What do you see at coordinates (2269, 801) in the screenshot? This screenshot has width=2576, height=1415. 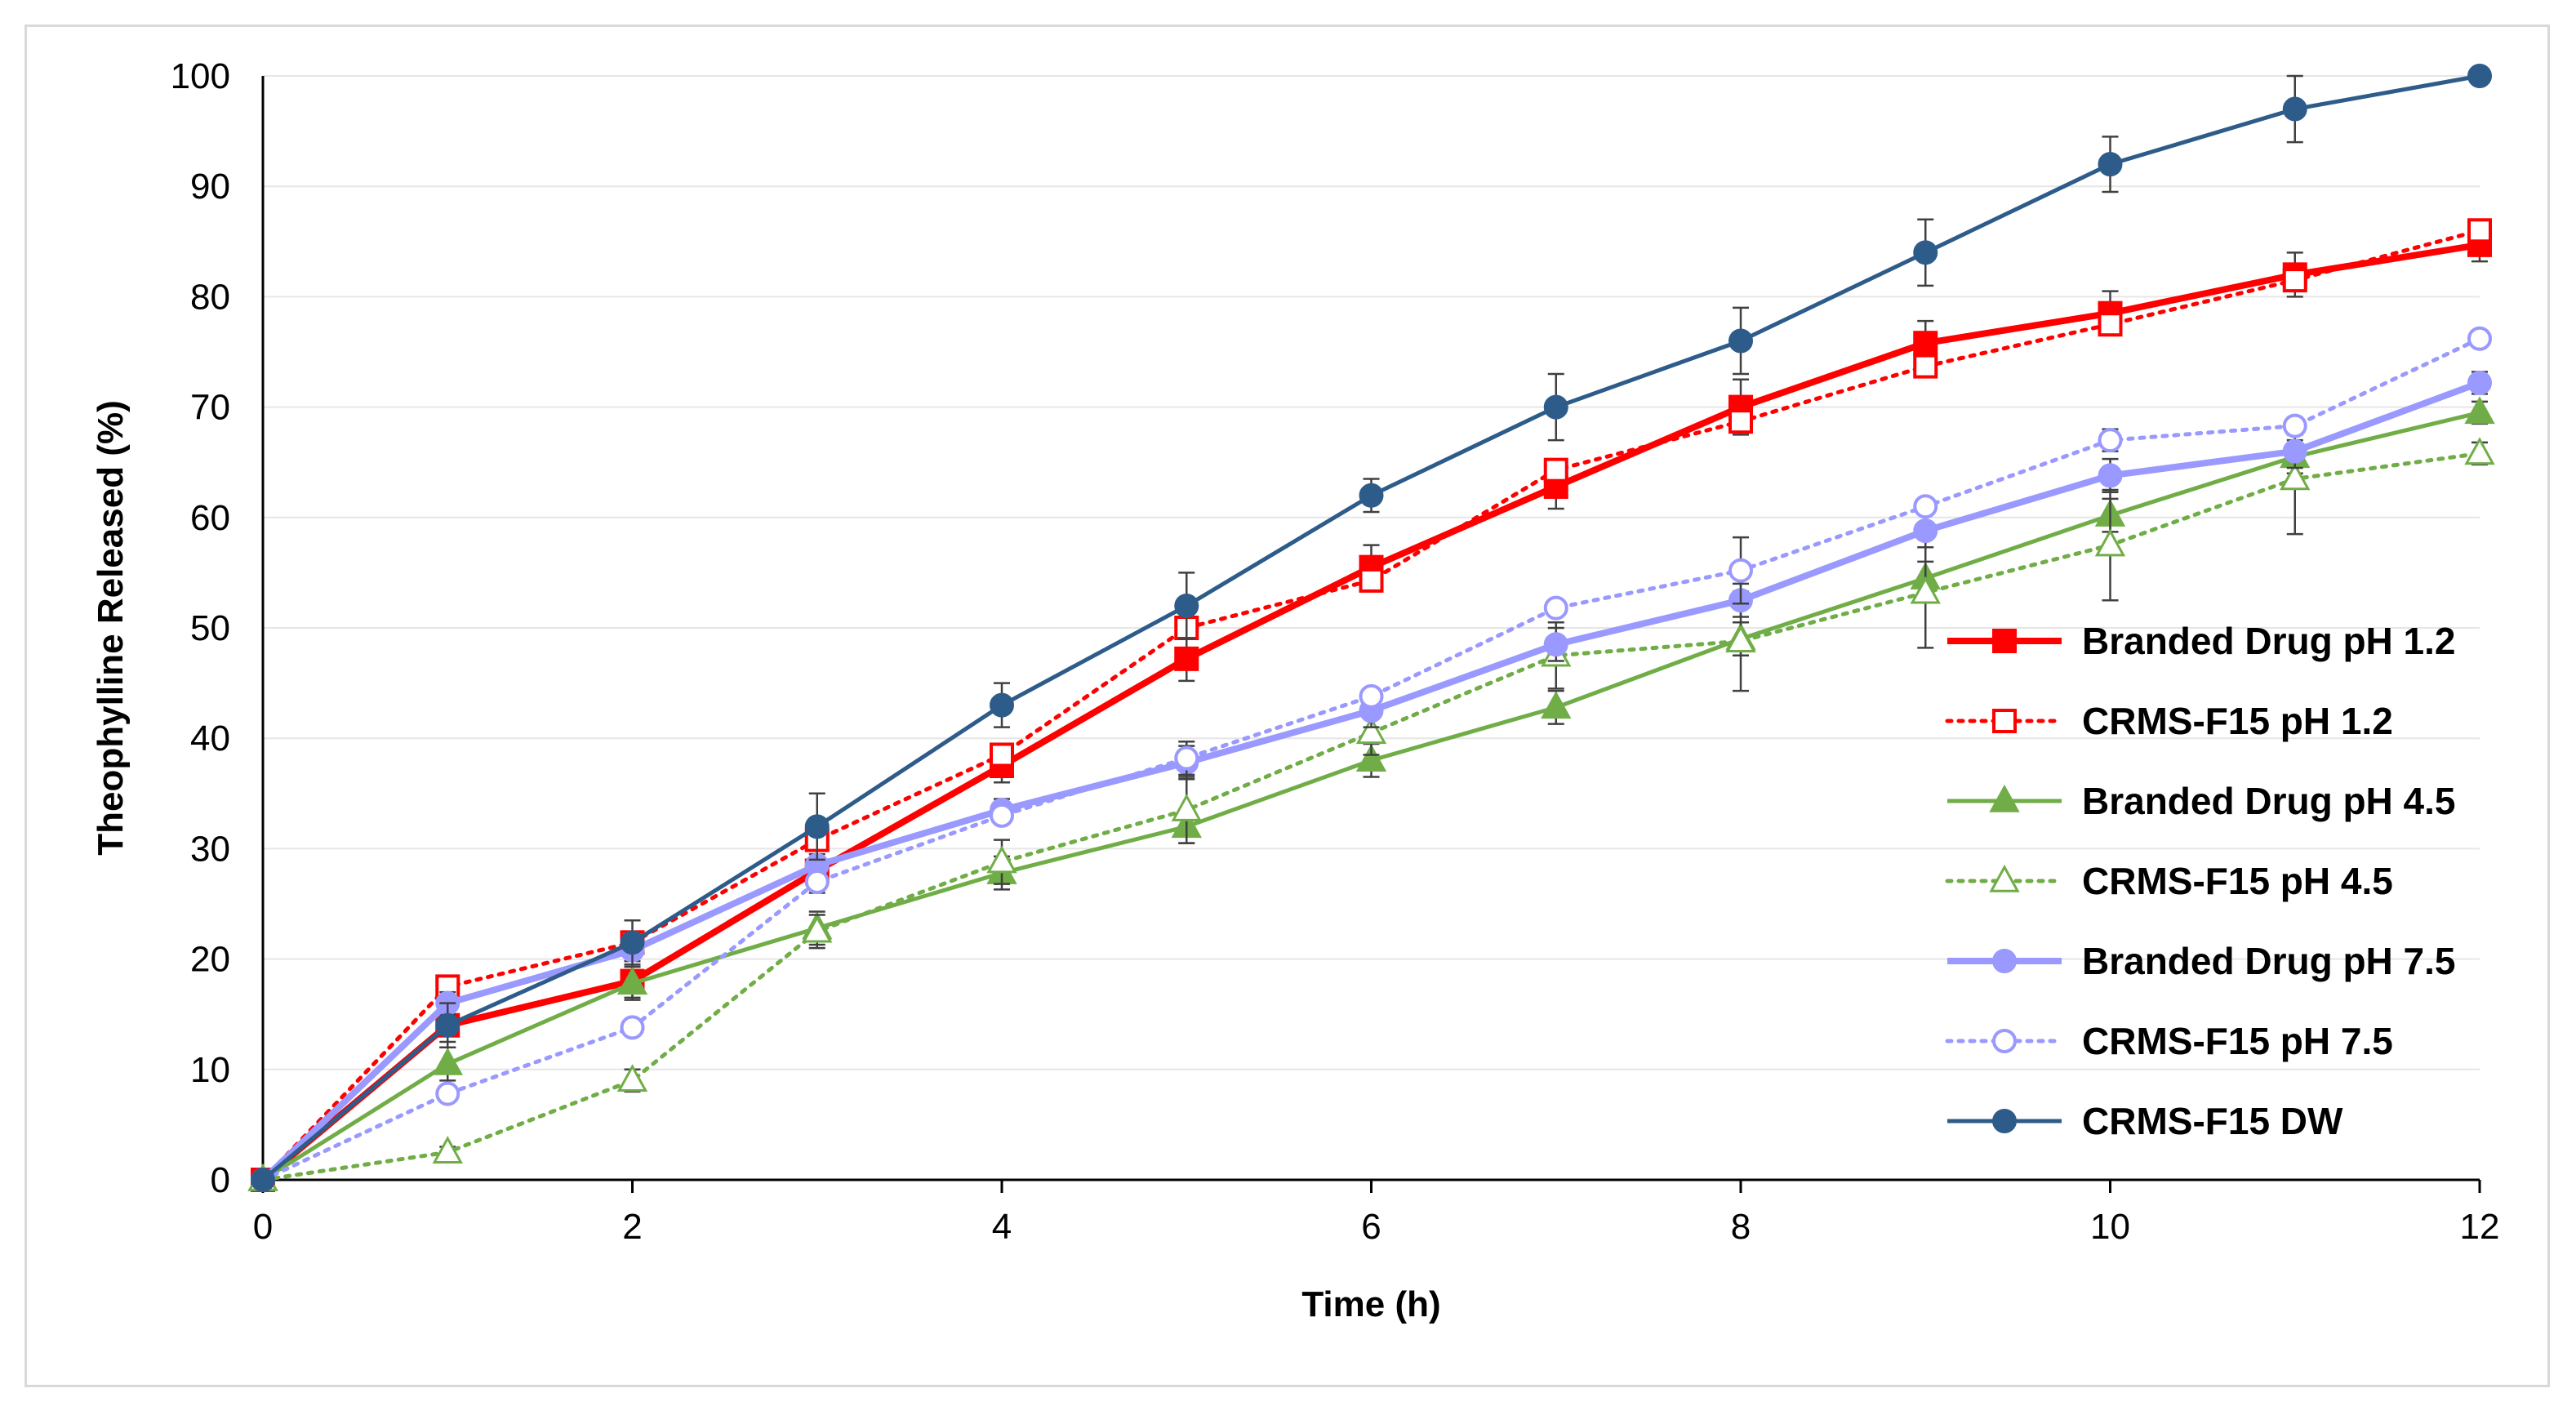 I see `legend-label: Branded Drug pH 4.5` at bounding box center [2269, 801].